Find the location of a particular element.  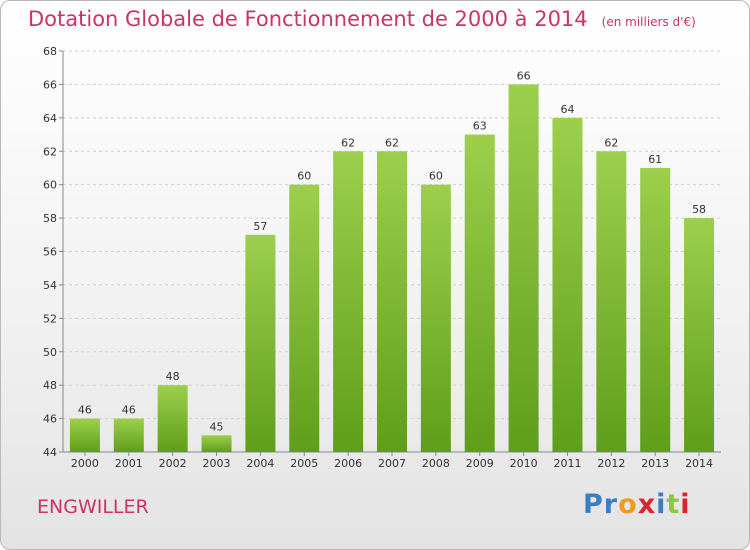

logo-letter: r is located at coordinates (611, 504).